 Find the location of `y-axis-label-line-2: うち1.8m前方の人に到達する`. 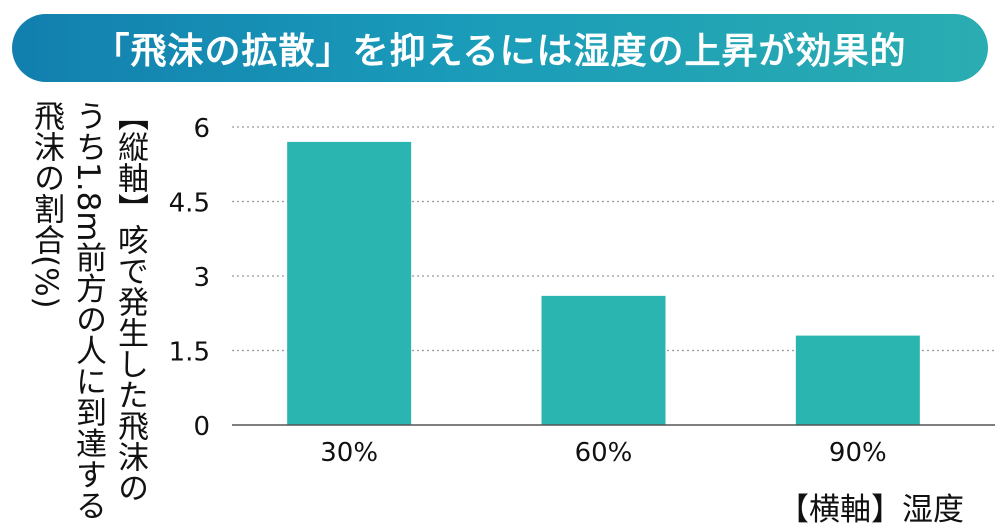

y-axis-label-line-2: うち1.8m前方の人に到達する is located at coordinates (88, 310).